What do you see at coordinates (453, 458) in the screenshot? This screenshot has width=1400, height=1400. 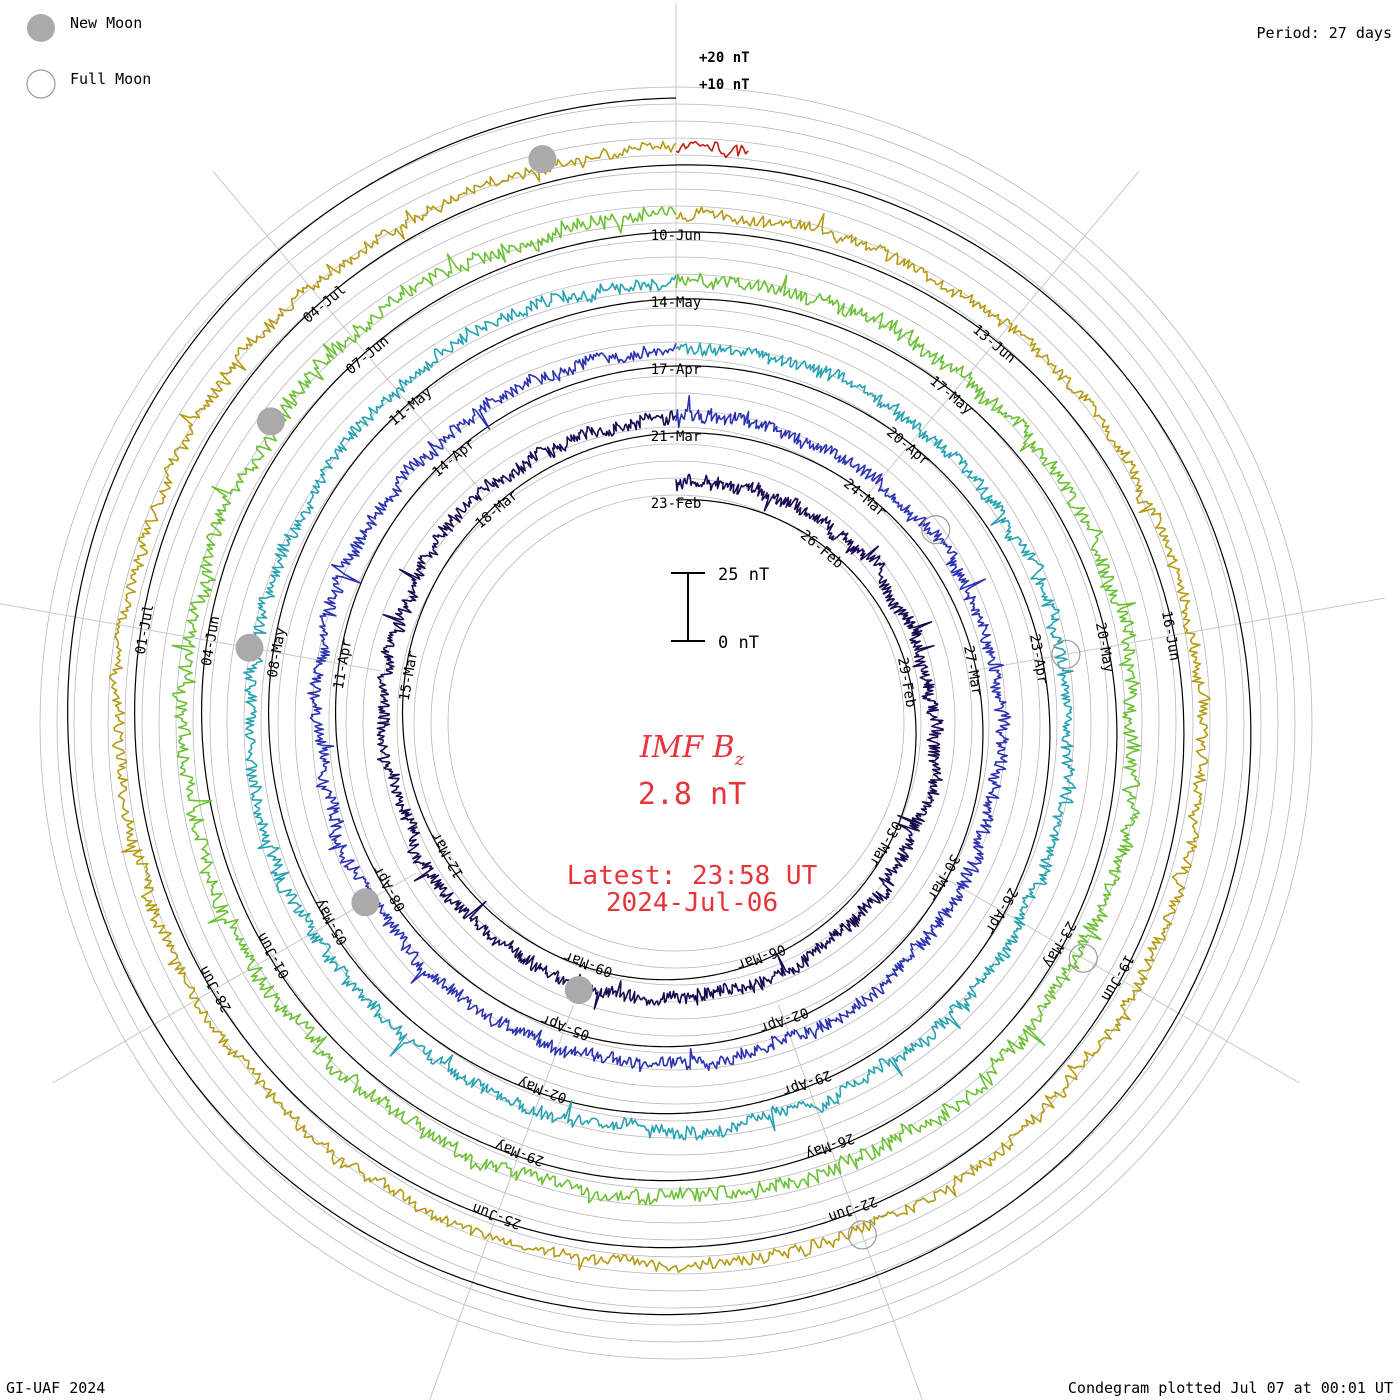 I see `date-tick-14-Apr: 14-Apr` at bounding box center [453, 458].